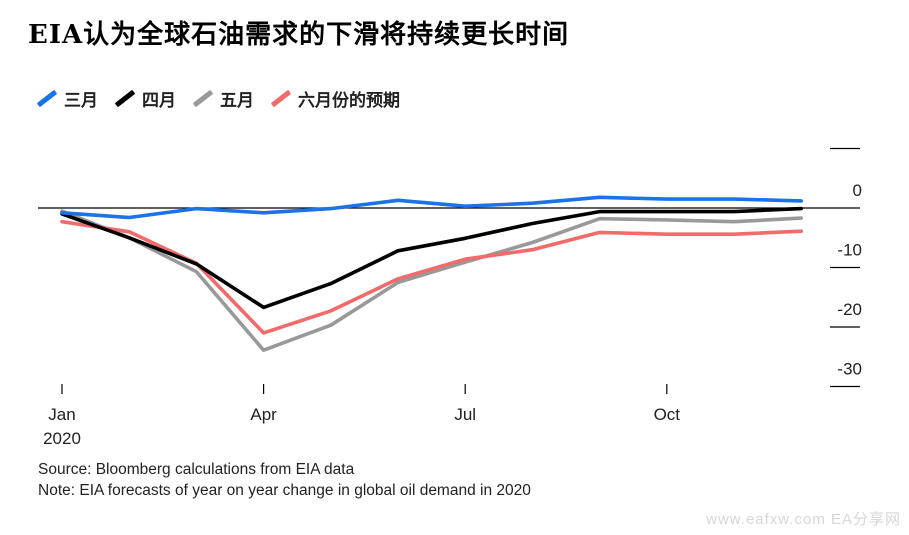 Image resolution: width=909 pixels, height=535 pixels. I want to click on legend-label-may: 五月, so click(237, 101).